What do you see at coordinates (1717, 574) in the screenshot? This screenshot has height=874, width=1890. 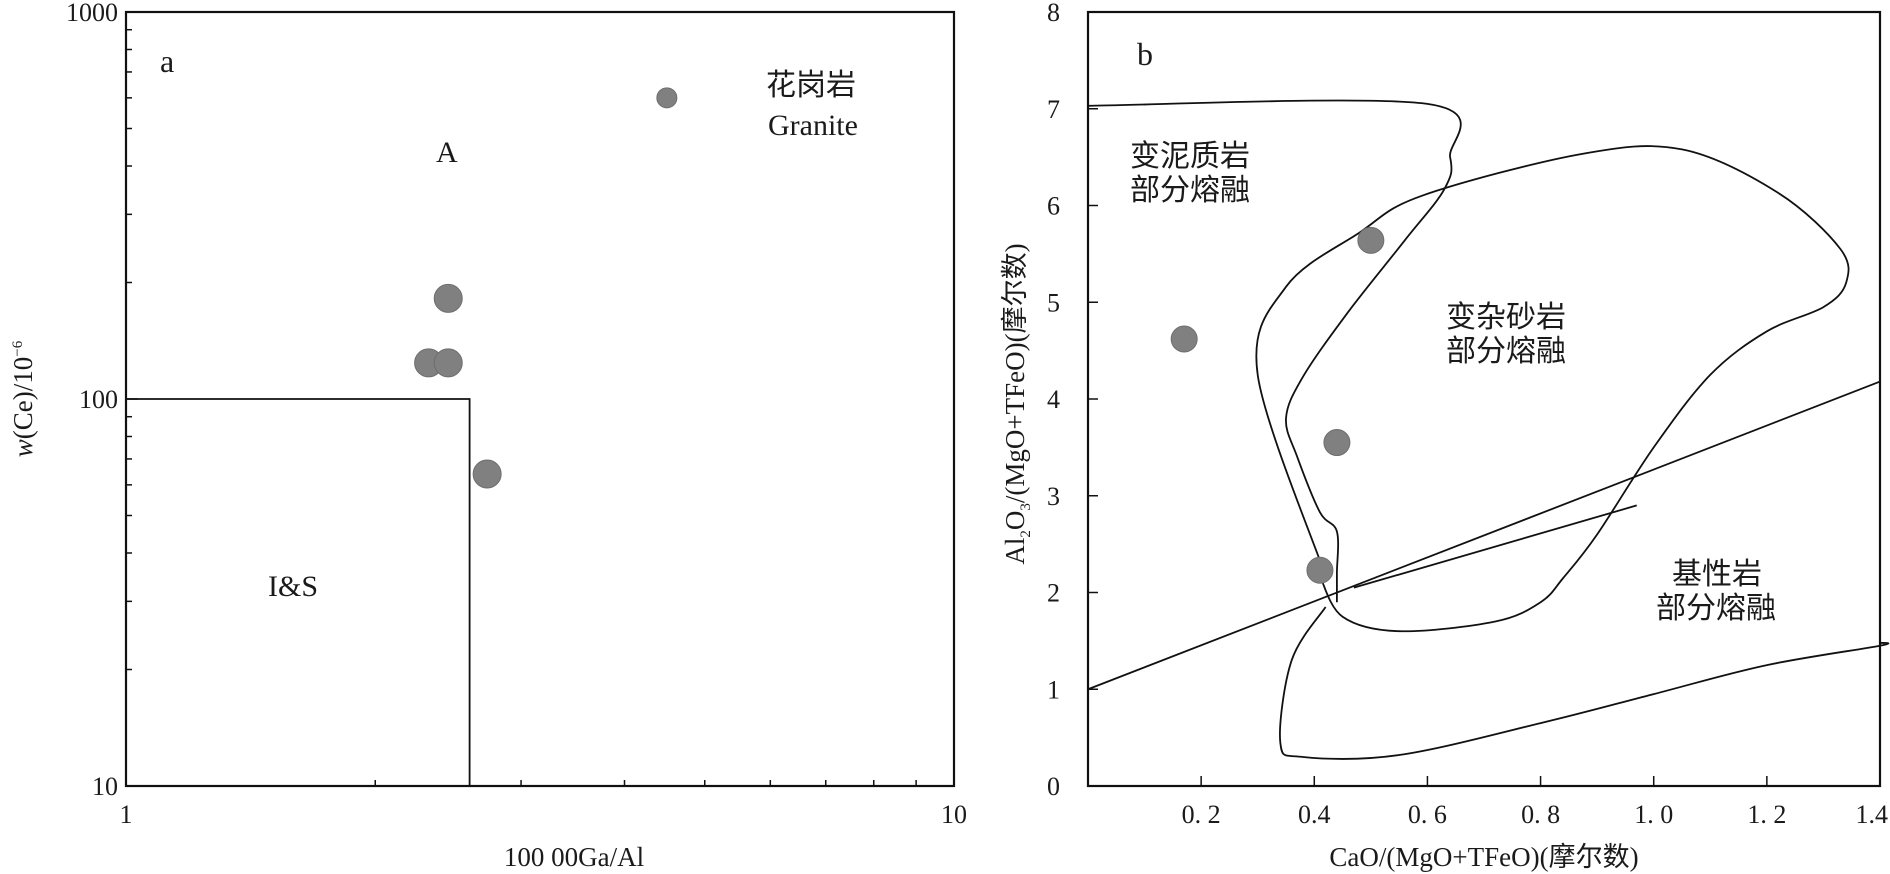 I see `field-basic-line1: 基性岩` at bounding box center [1717, 574].